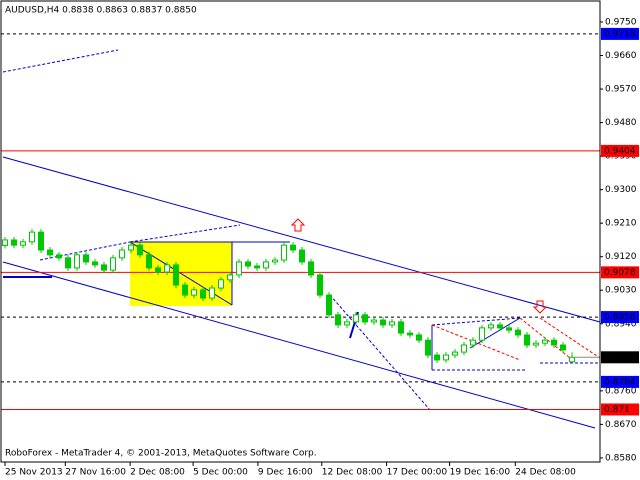  Describe the element at coordinates (285, 473) in the screenshot. I see `x-tick-label: 9 Dec 16:00` at that location.